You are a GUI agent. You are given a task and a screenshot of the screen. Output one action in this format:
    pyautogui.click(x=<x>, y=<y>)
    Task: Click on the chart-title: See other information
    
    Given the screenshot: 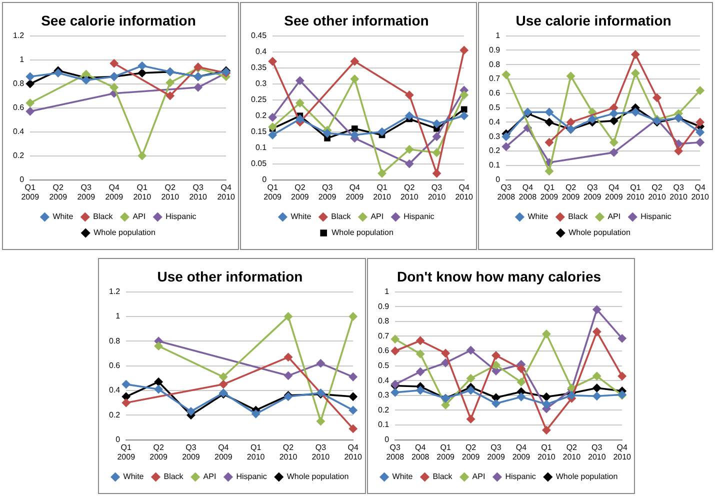 What is the action you would take?
    pyautogui.click(x=356, y=20)
    